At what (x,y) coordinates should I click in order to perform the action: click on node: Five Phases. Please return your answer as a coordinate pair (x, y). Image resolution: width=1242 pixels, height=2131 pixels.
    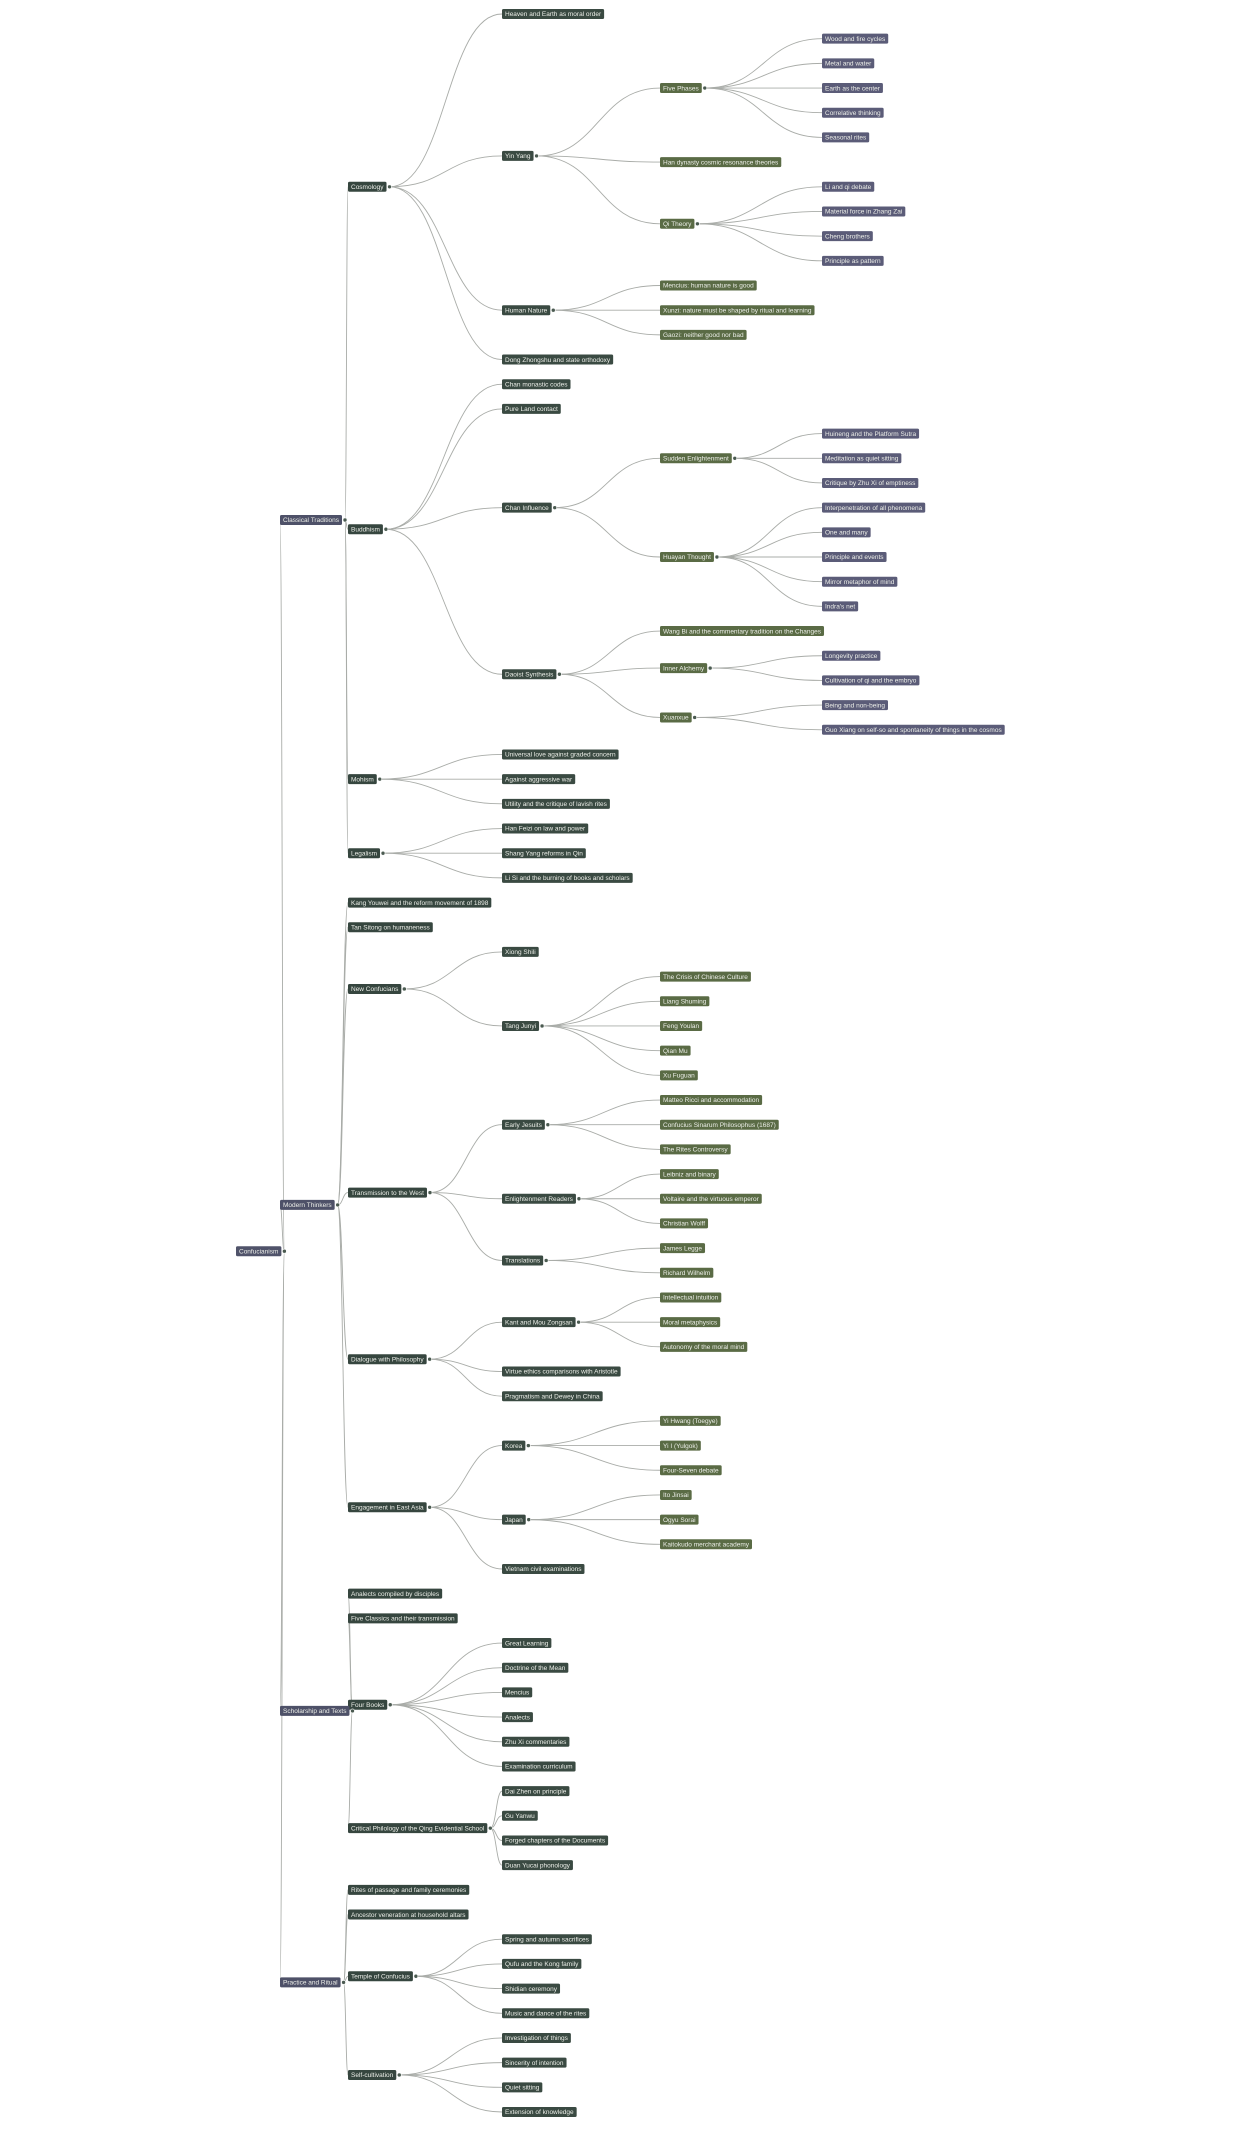
    Looking at the image, I should click on (681, 88).